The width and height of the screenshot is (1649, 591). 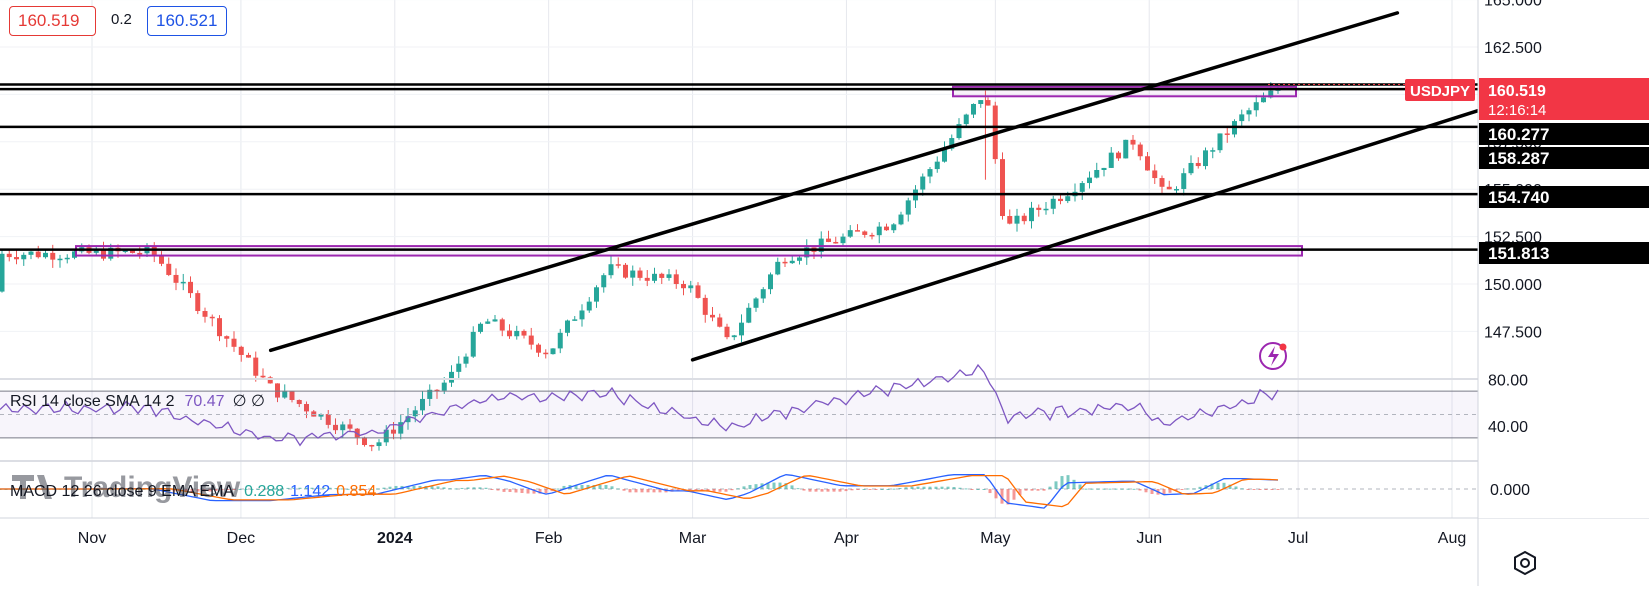 I want to click on chart-settings-gear-icon, so click(x=1525, y=563).